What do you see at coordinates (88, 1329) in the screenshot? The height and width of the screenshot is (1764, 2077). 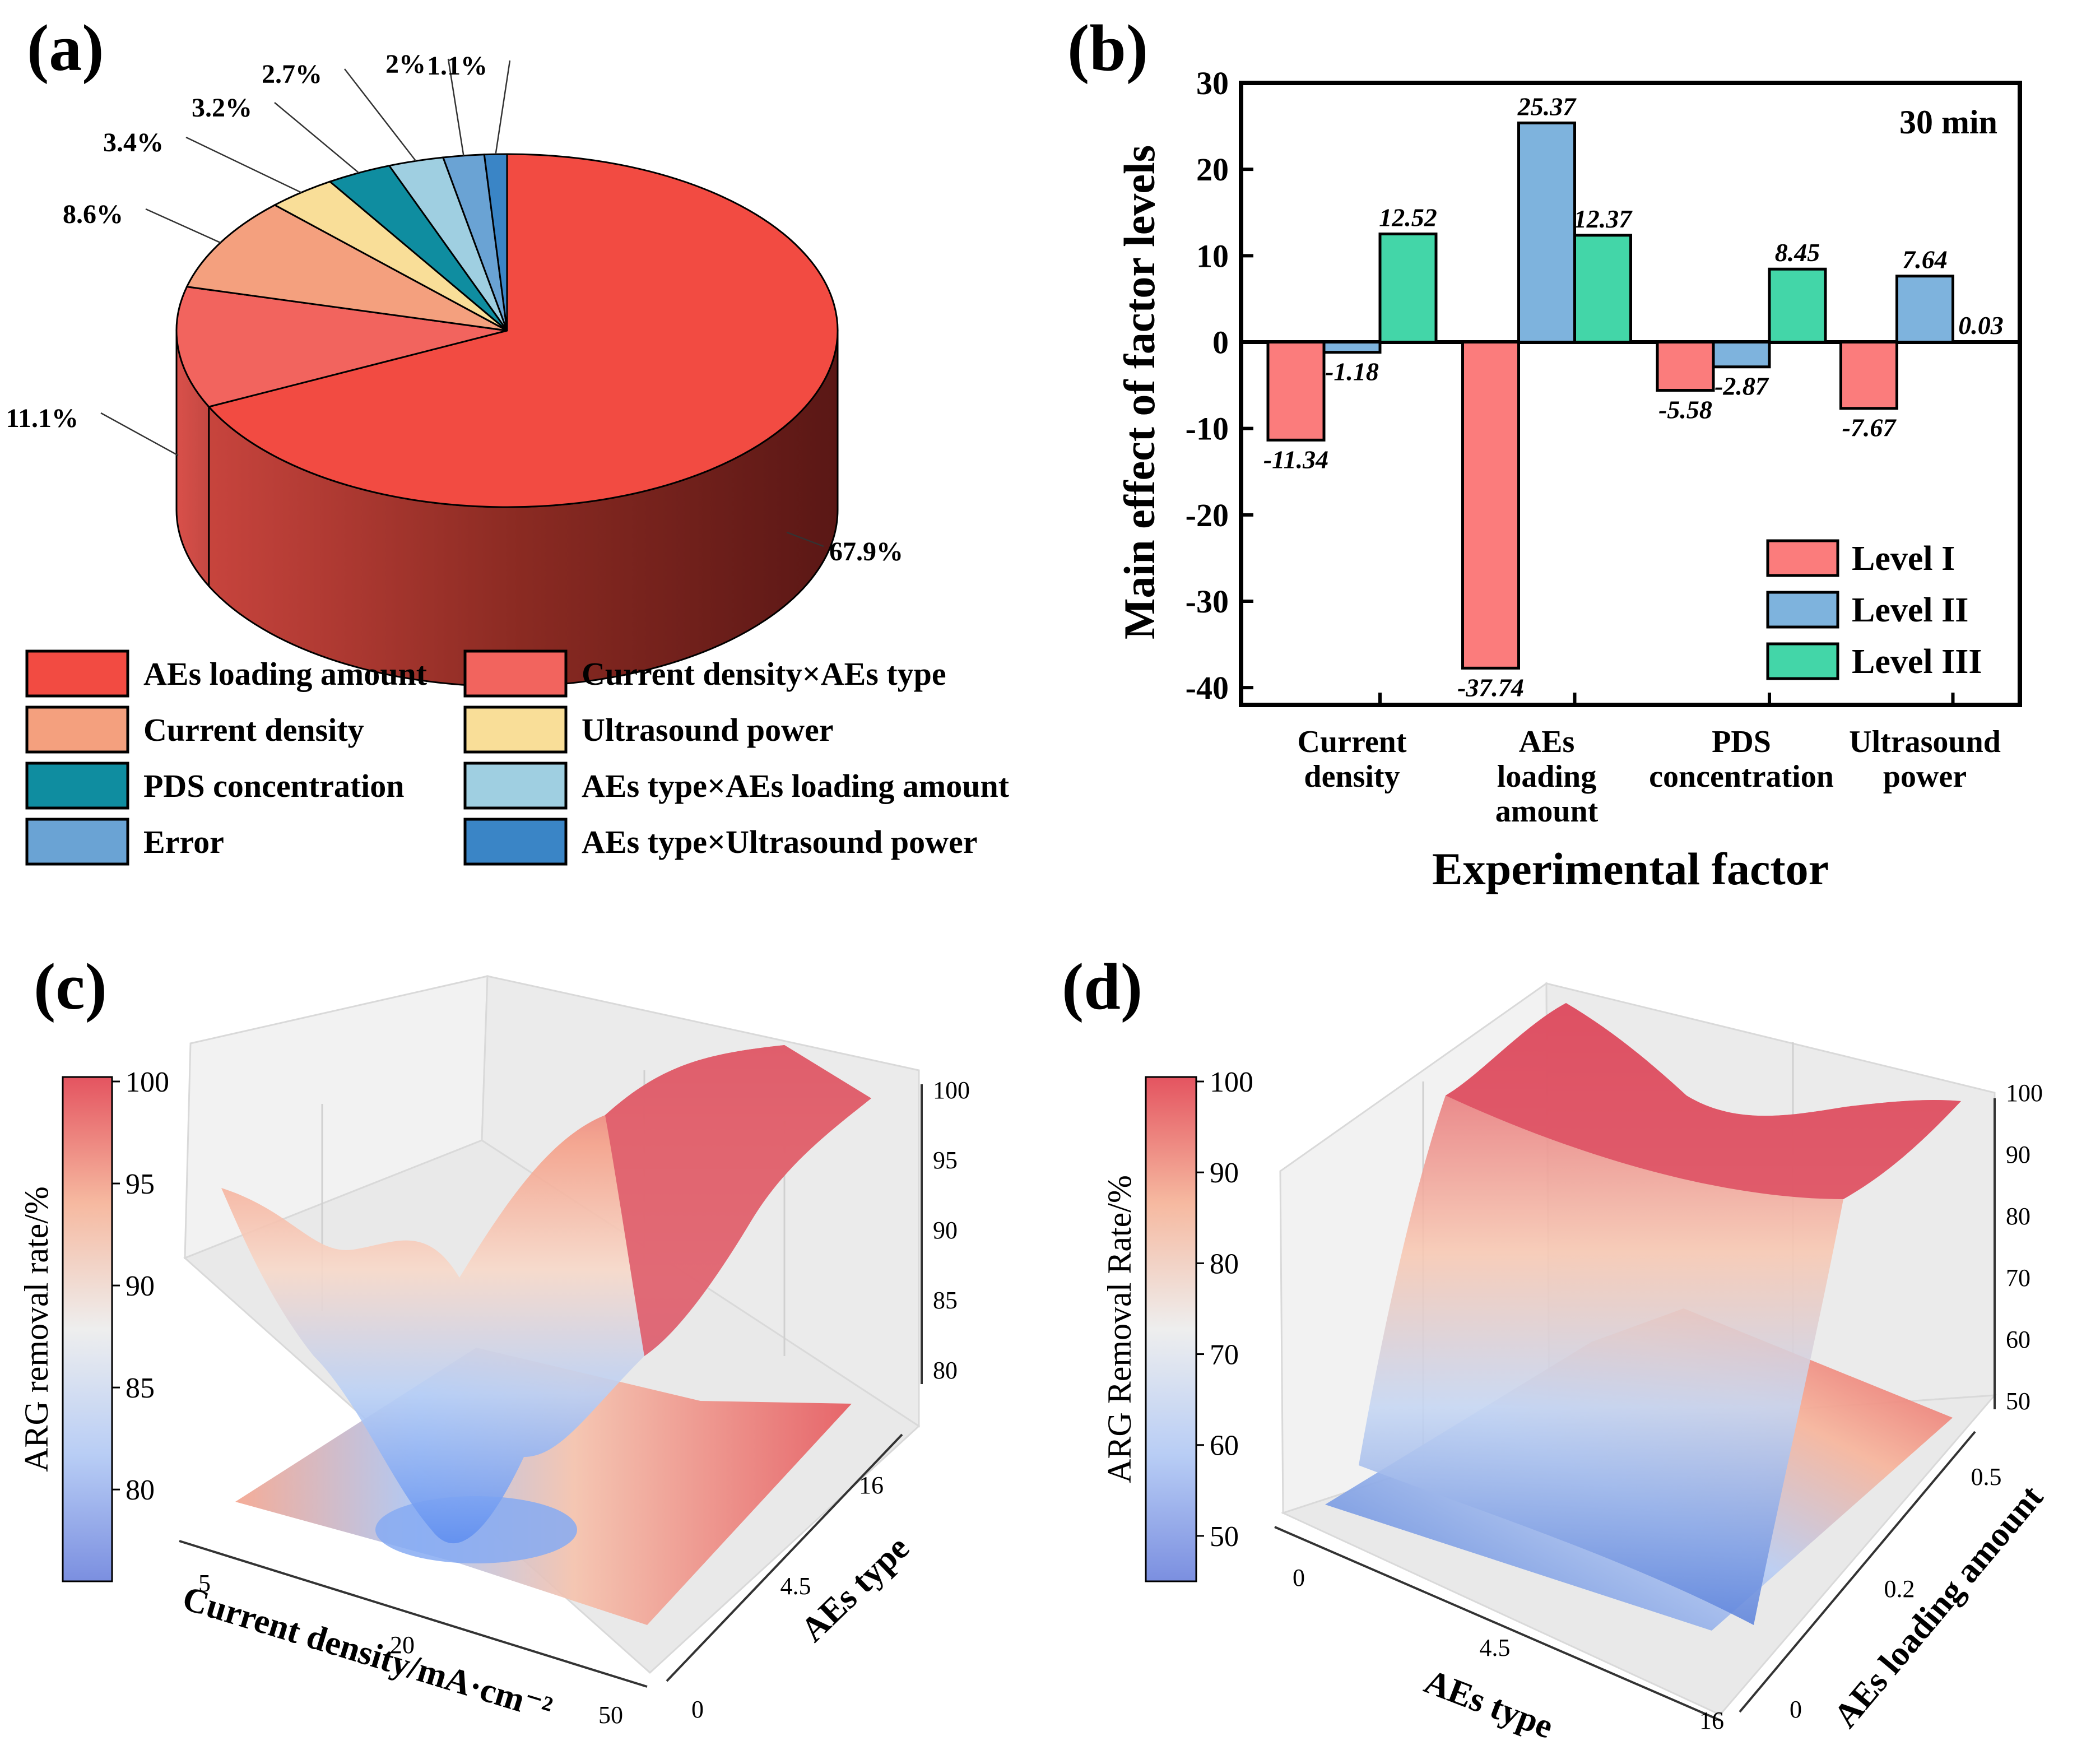 I see `colorbar-c` at bounding box center [88, 1329].